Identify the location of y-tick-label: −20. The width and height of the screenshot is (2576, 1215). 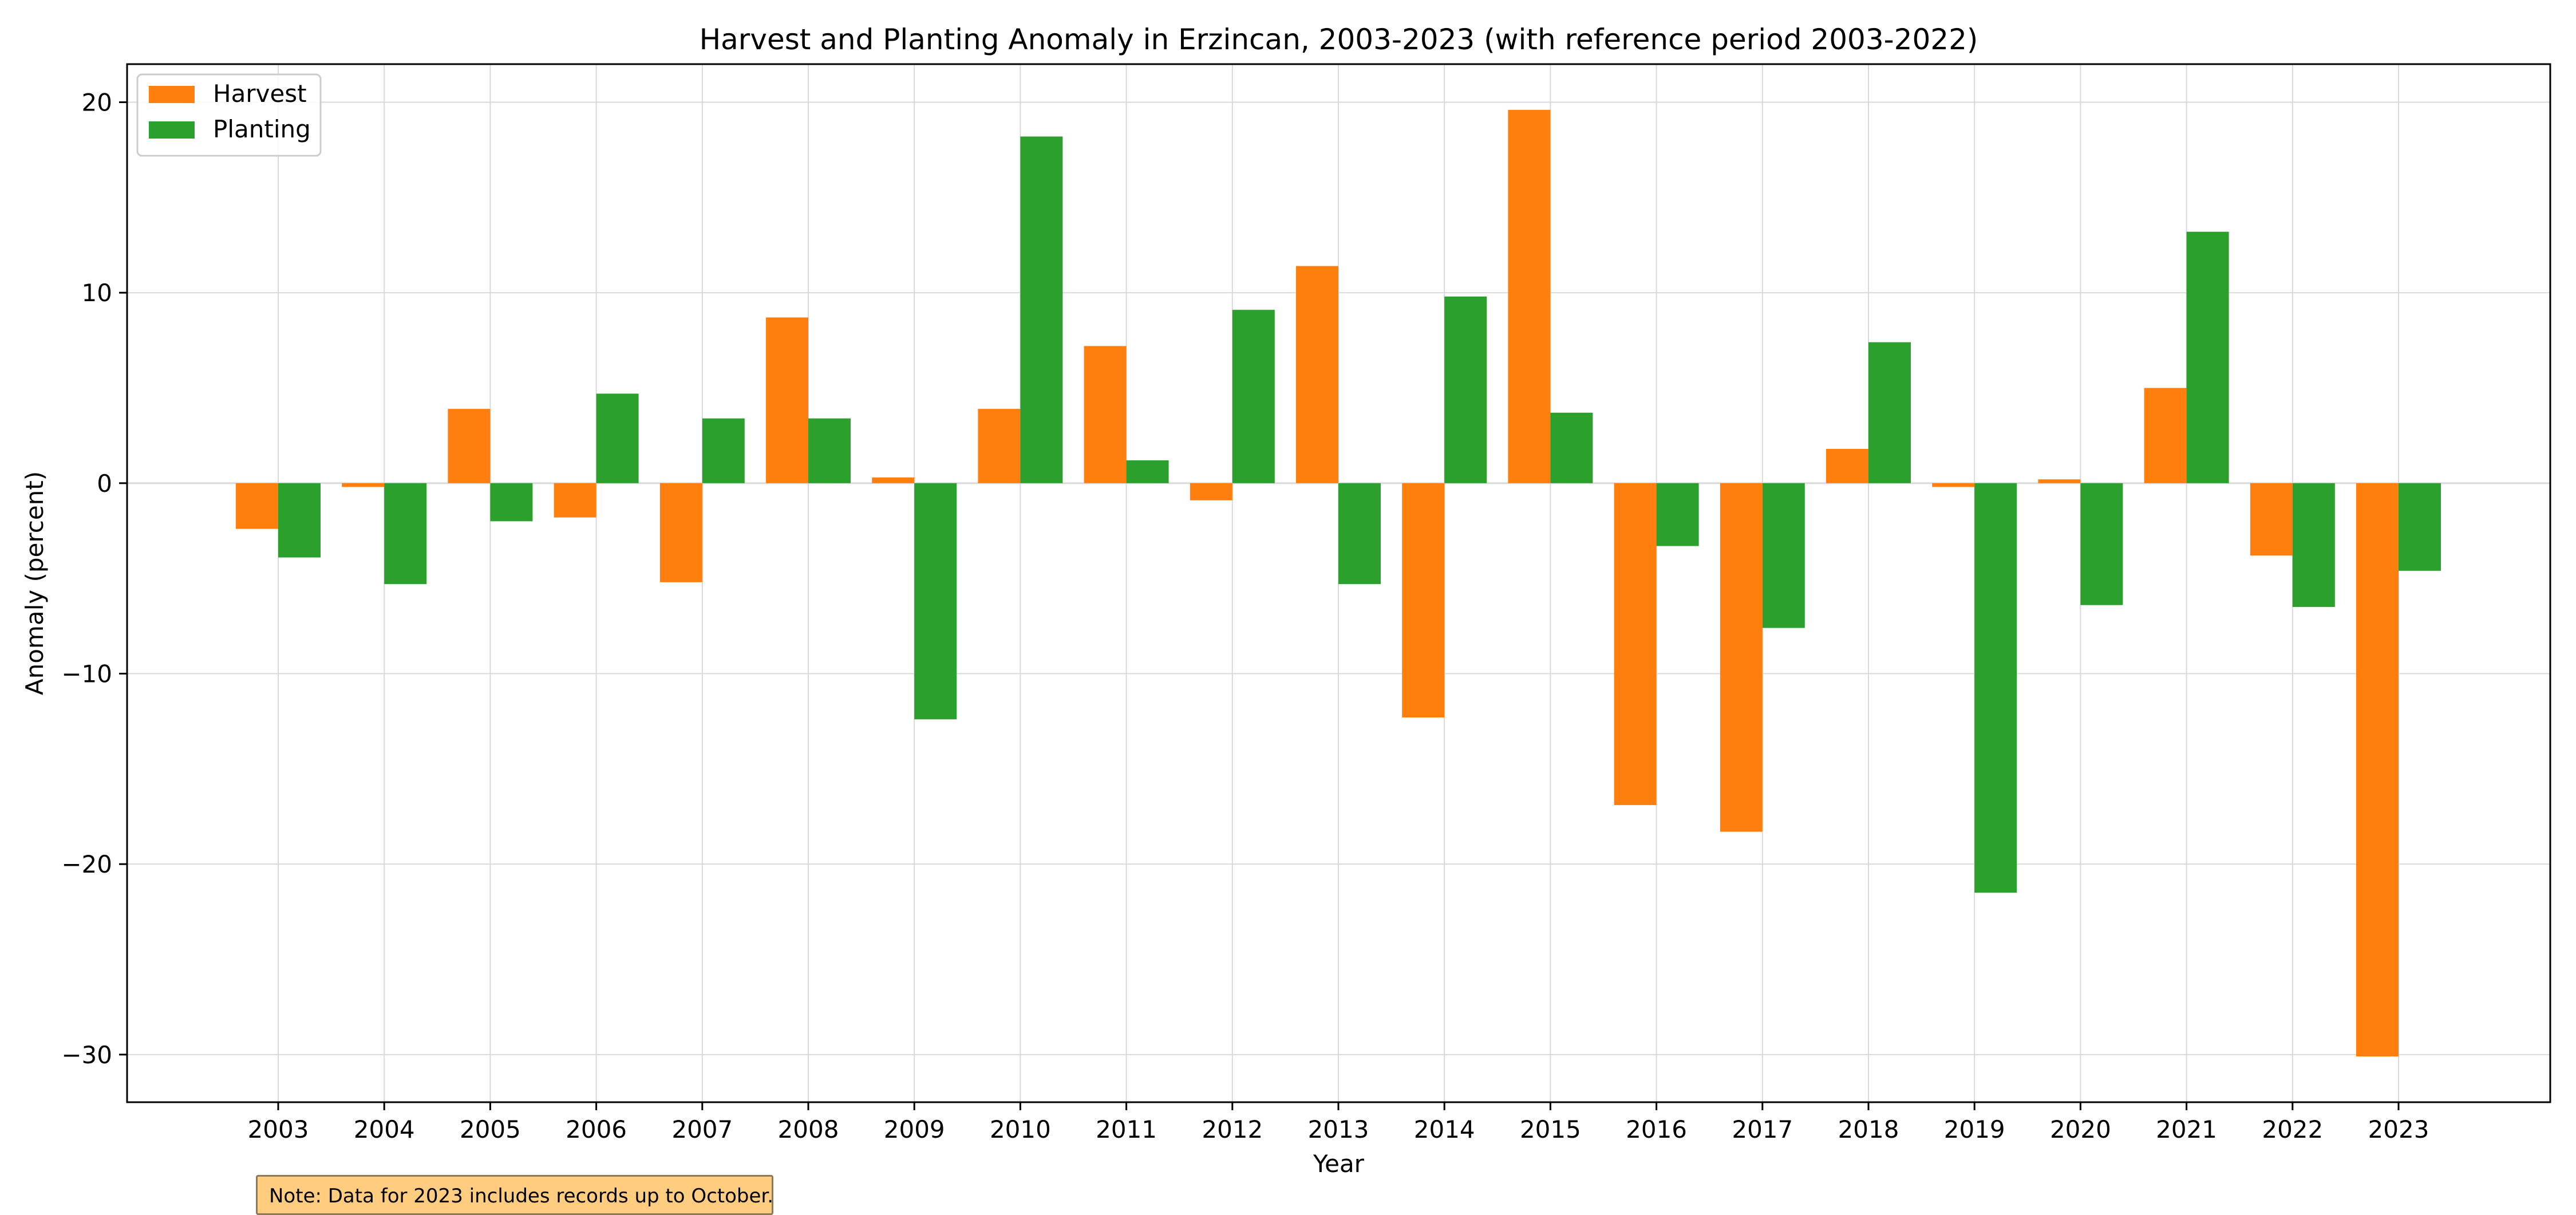
(86, 864).